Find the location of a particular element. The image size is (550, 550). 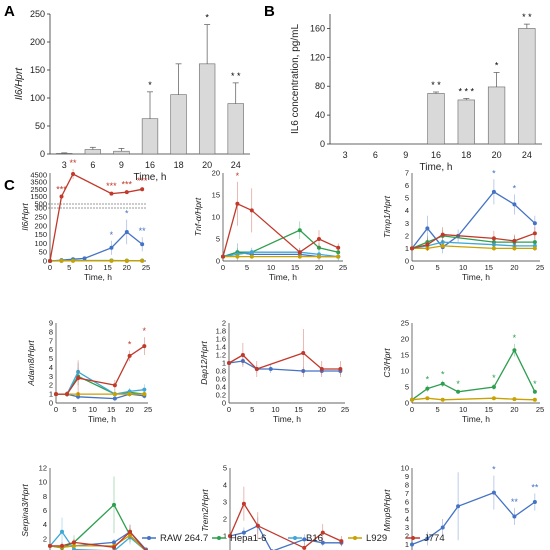

y-tick-label: 1.6 is located at coordinates (221, 339).